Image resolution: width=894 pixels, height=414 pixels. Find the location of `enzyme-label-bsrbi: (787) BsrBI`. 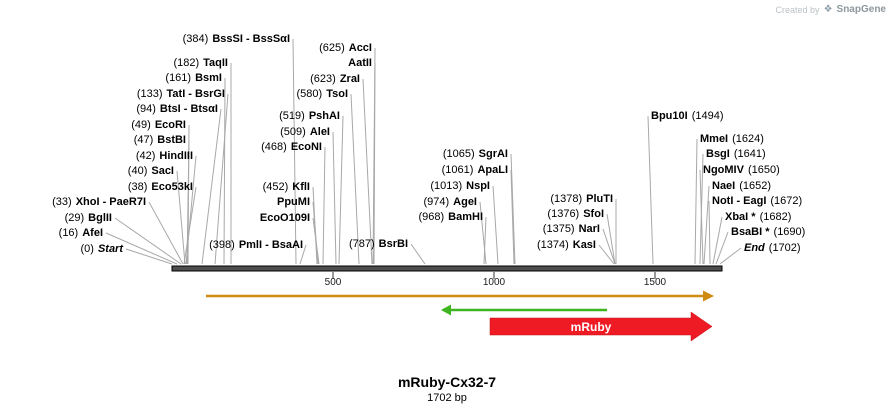

enzyme-label-bsrbi: (787) BsrBI is located at coordinates (378, 244).